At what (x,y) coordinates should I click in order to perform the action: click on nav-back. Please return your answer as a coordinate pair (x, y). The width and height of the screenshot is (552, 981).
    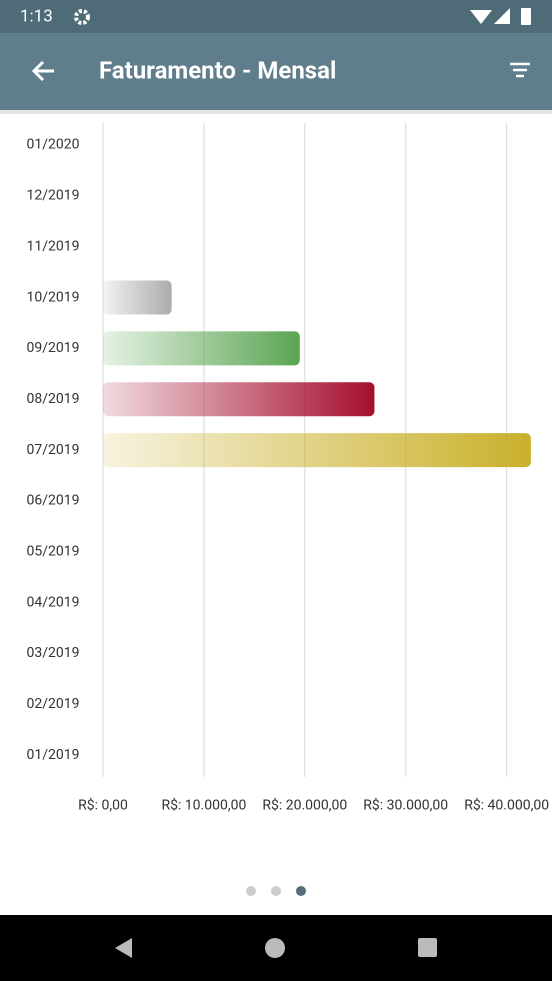
    Looking at the image, I should click on (123, 948).